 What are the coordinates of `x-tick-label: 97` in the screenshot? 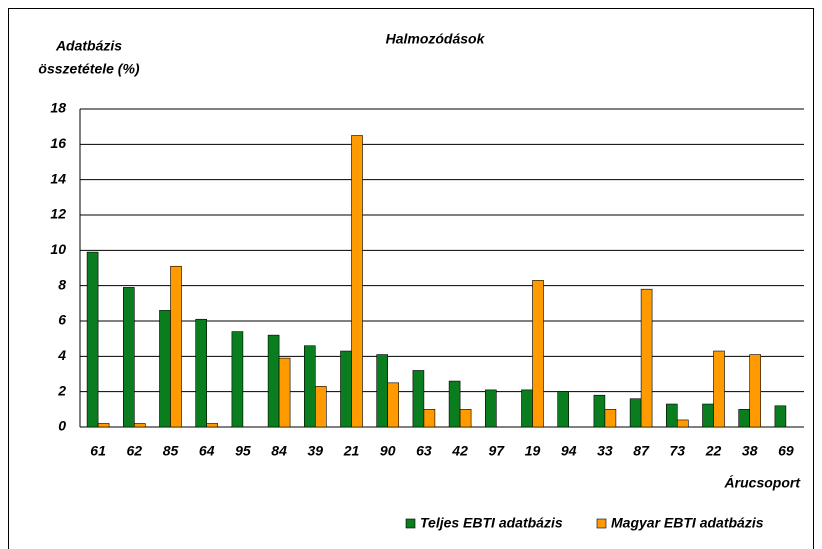 It's located at (497, 451).